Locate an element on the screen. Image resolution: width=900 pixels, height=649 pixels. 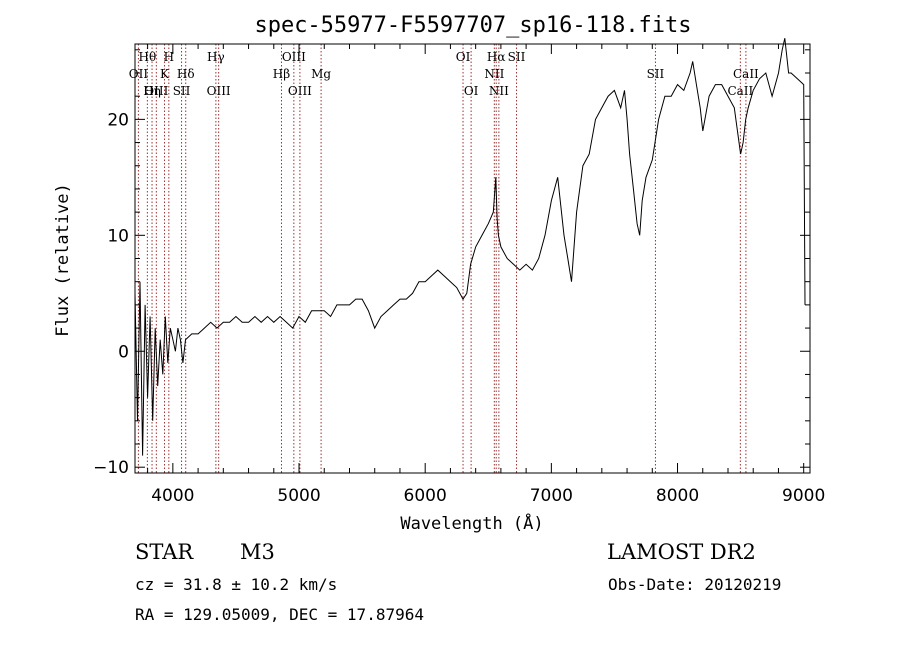
x-tick-label: 6000 is located at coordinates (425, 496).